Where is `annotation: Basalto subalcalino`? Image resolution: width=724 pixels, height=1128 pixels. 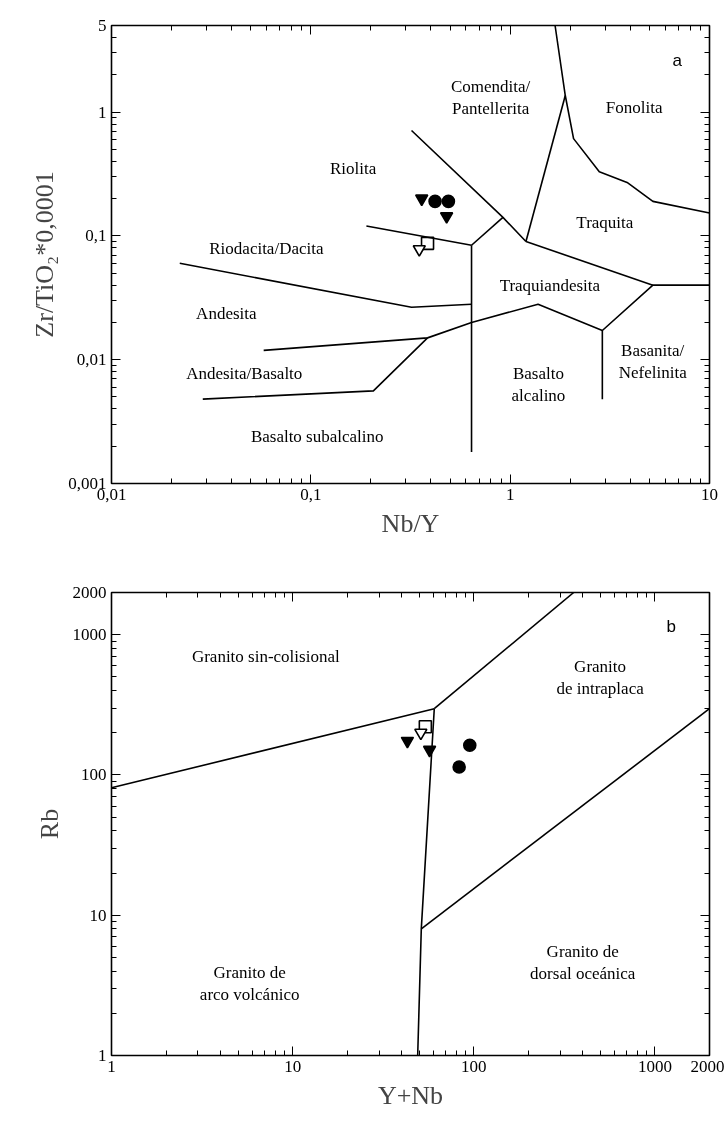
annotation: Basalto subalcalino is located at coordinates (317, 436).